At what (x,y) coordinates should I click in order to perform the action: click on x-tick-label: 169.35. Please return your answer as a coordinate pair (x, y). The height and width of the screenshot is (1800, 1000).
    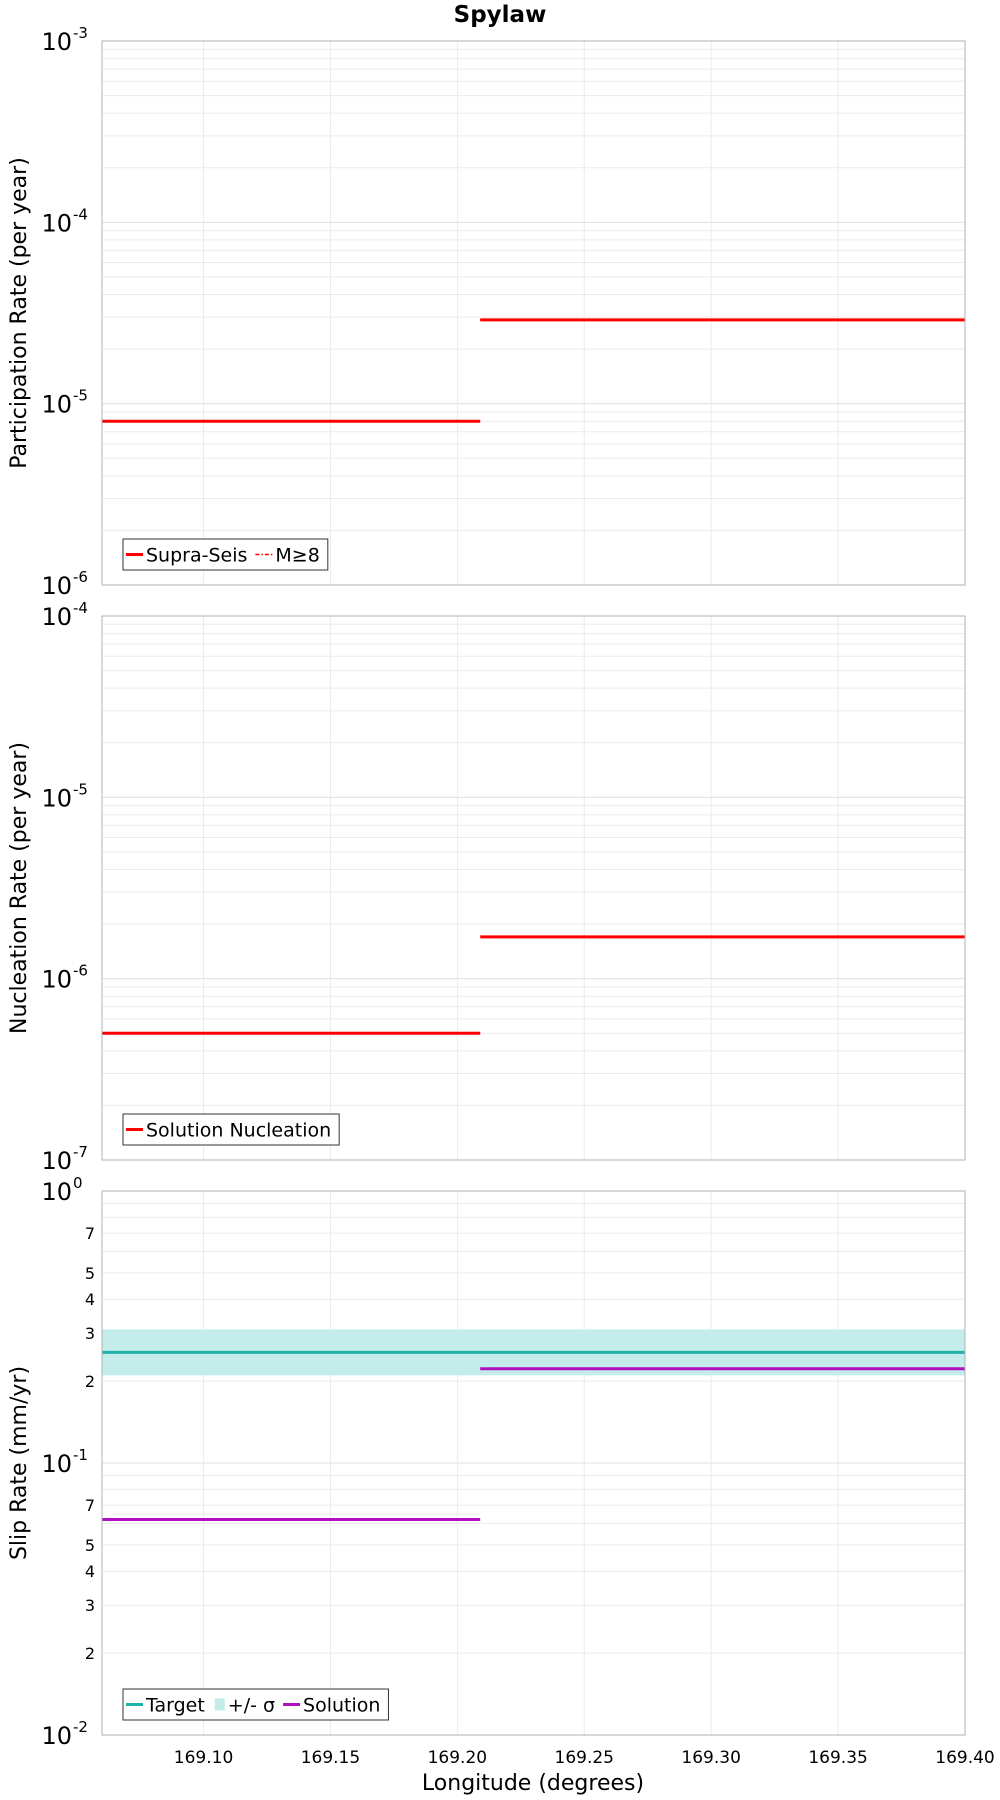
    Looking at the image, I should click on (837, 1758).